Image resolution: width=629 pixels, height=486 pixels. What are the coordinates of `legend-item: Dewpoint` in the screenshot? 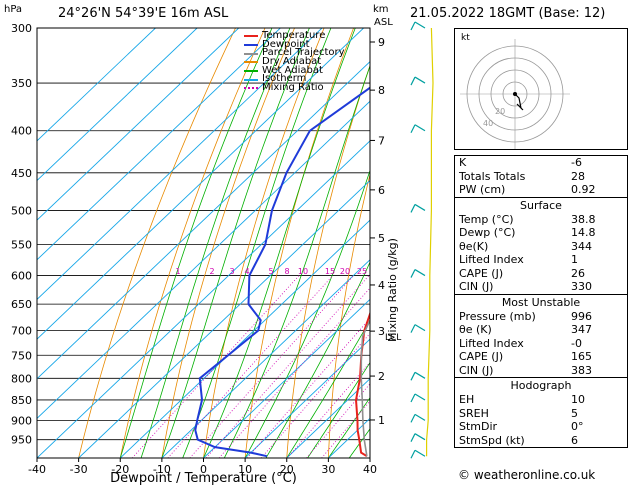 It's located at (294, 44).